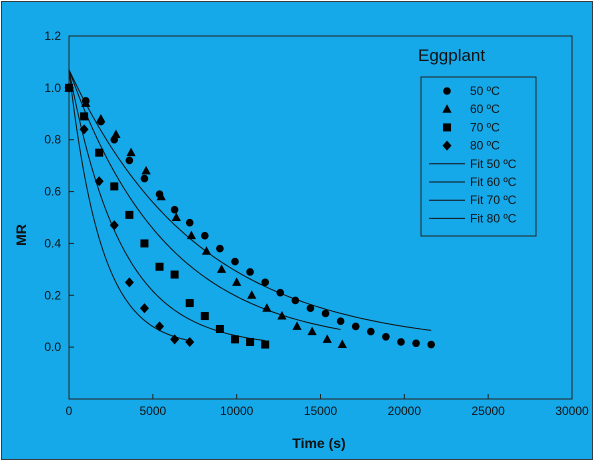  I want to click on x-tick-label: 15000, so click(321, 411).